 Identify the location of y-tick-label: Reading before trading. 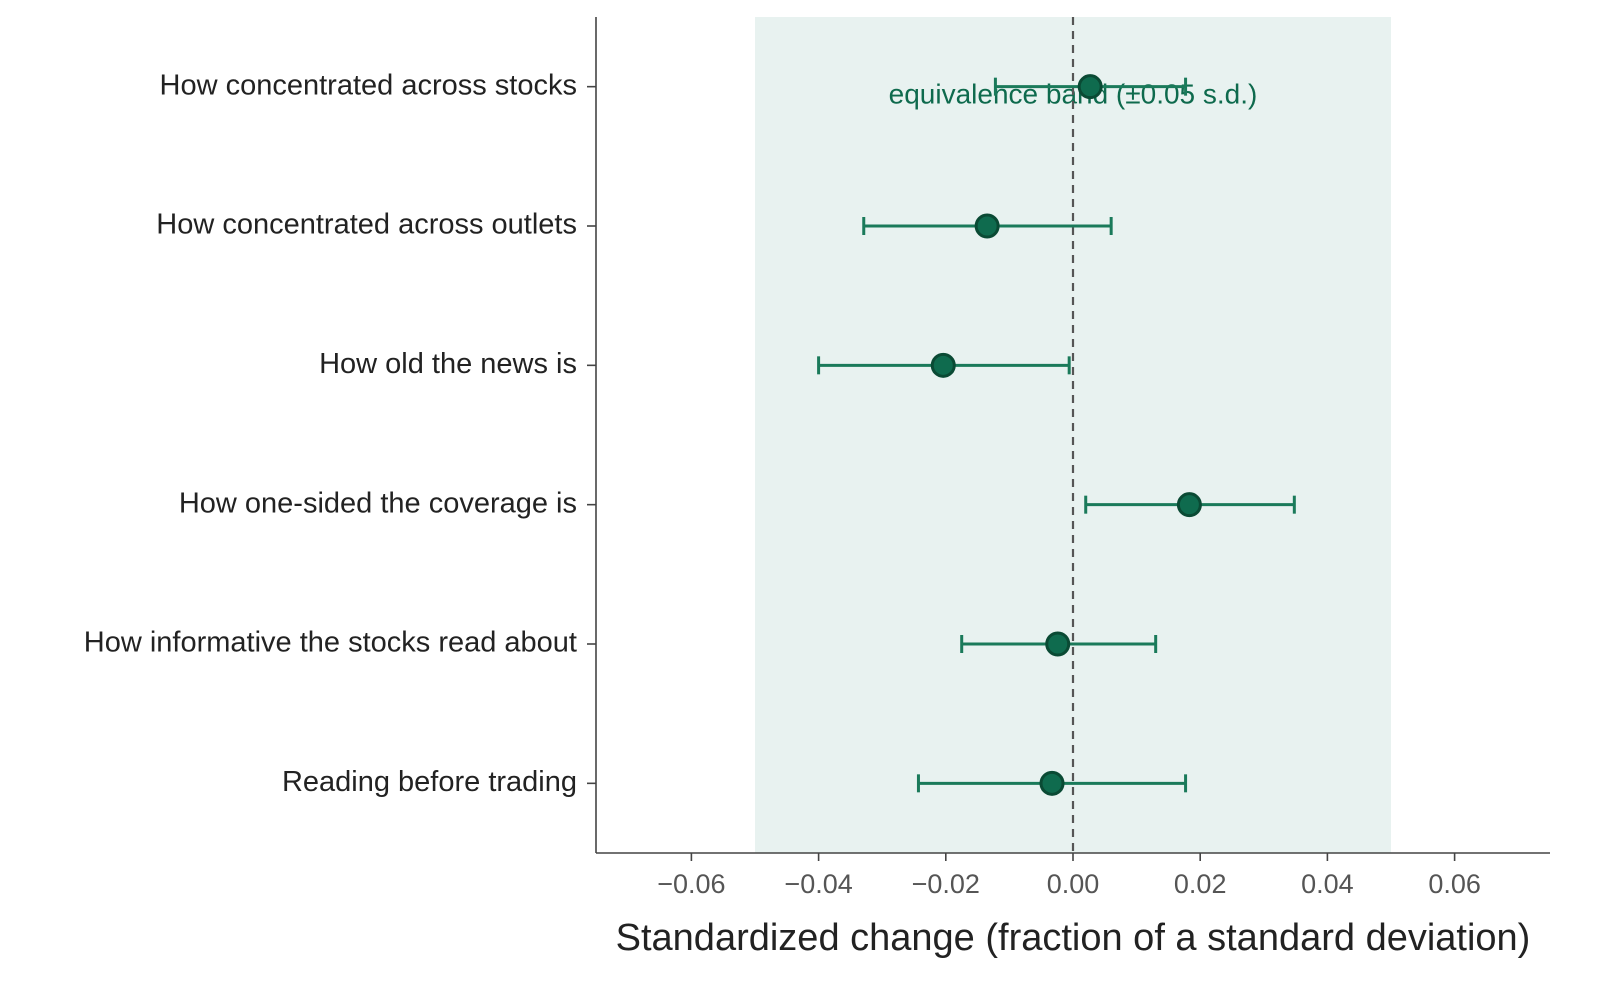
(429, 782).